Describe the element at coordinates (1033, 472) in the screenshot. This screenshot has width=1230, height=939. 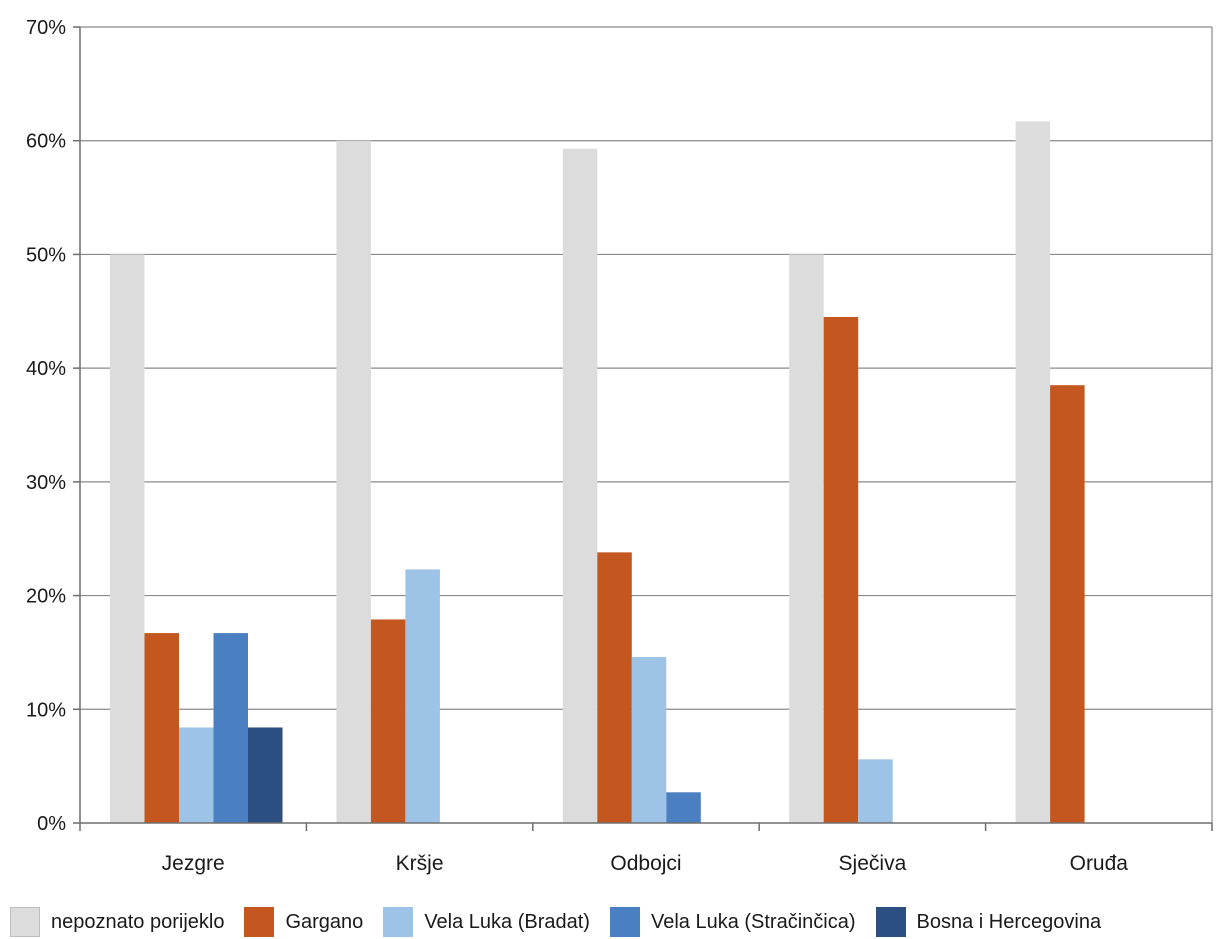
I see `bar-oruđa-series-0` at that location.